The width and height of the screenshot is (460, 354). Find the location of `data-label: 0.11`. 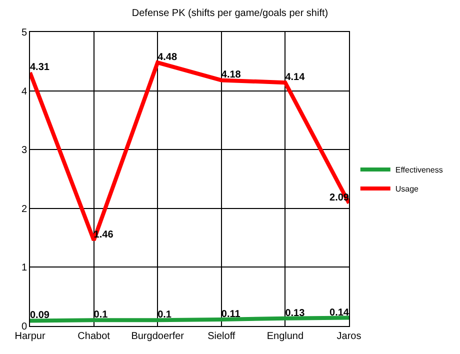

data-label: 0.11 is located at coordinates (231, 314).